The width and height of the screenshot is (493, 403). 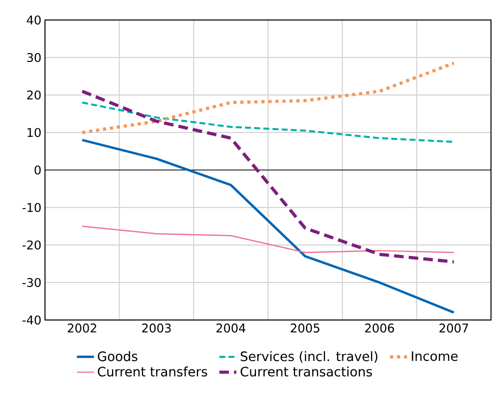 I want to click on y-tick-label: -30, so click(x=31, y=283).